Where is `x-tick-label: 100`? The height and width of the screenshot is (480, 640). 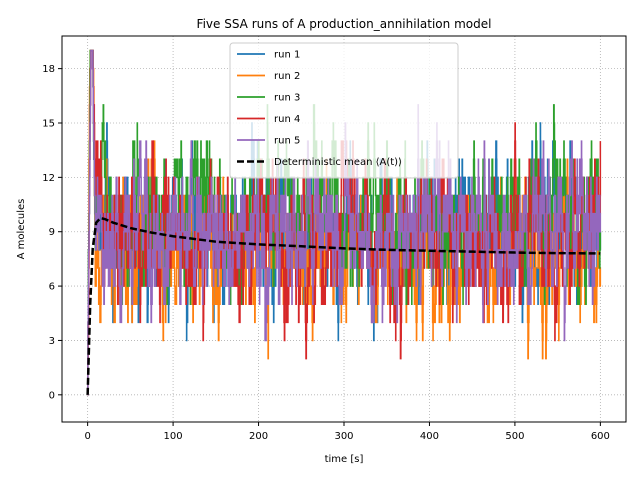 x-tick-label: 100 is located at coordinates (173, 436).